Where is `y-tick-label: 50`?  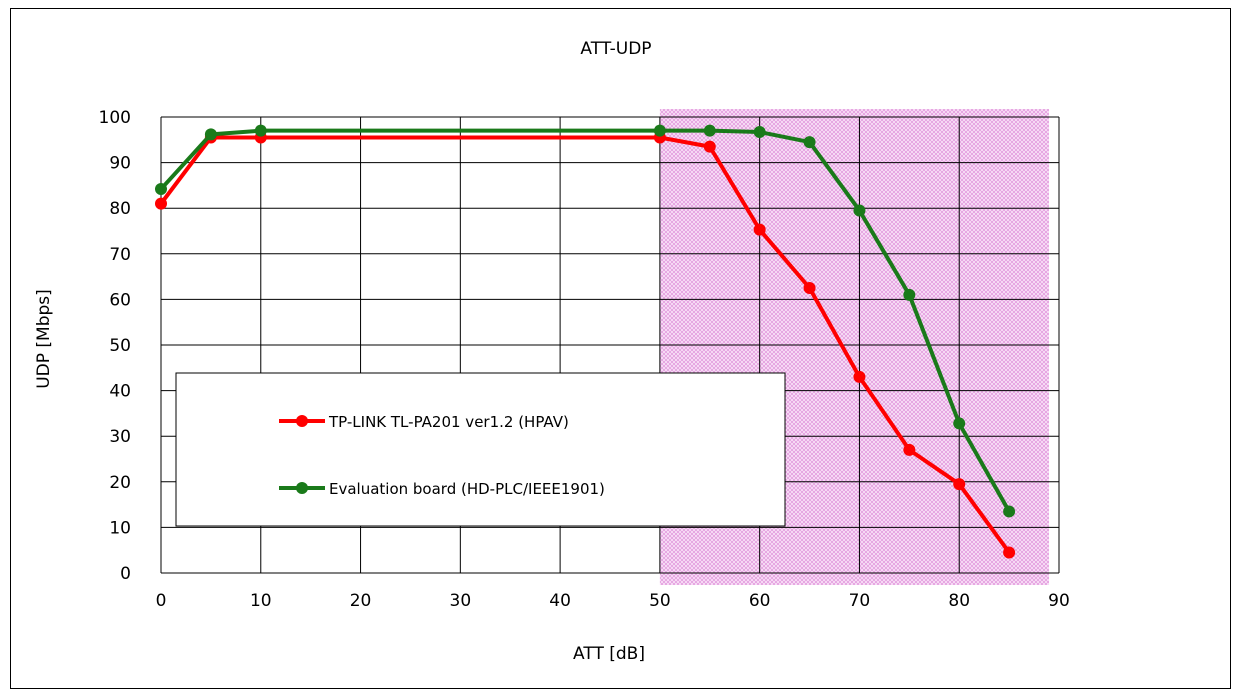 y-tick-label: 50 is located at coordinates (120, 346).